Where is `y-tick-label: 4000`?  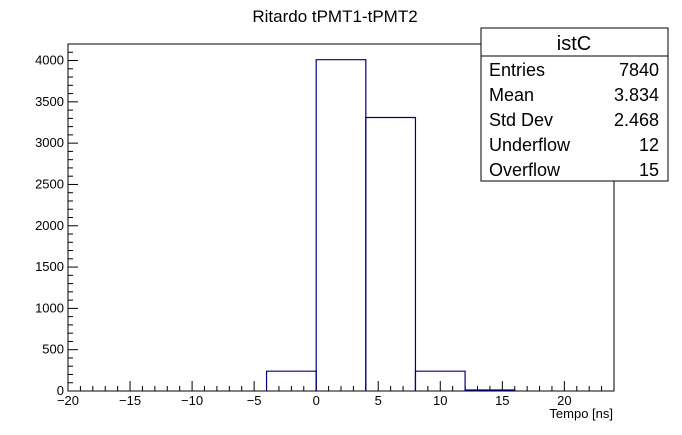
y-tick-label: 4000 is located at coordinates (49, 60).